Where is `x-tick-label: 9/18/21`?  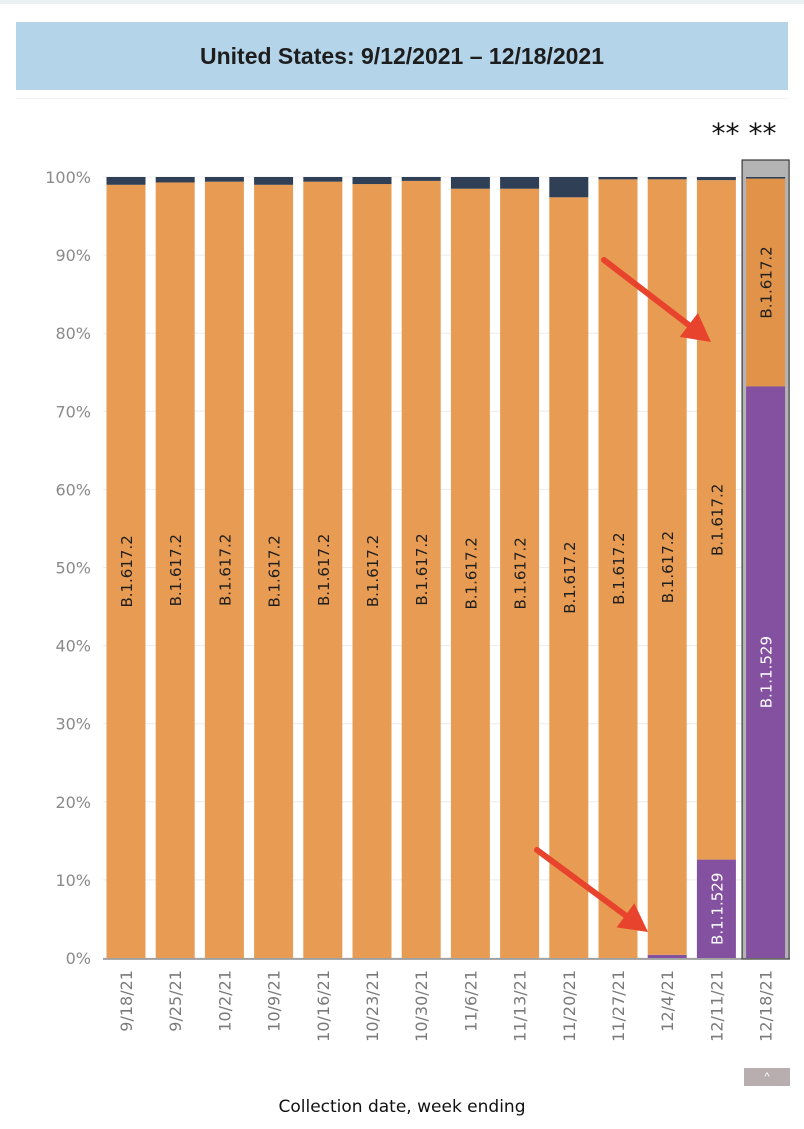
x-tick-label: 9/18/21 is located at coordinates (126, 1001).